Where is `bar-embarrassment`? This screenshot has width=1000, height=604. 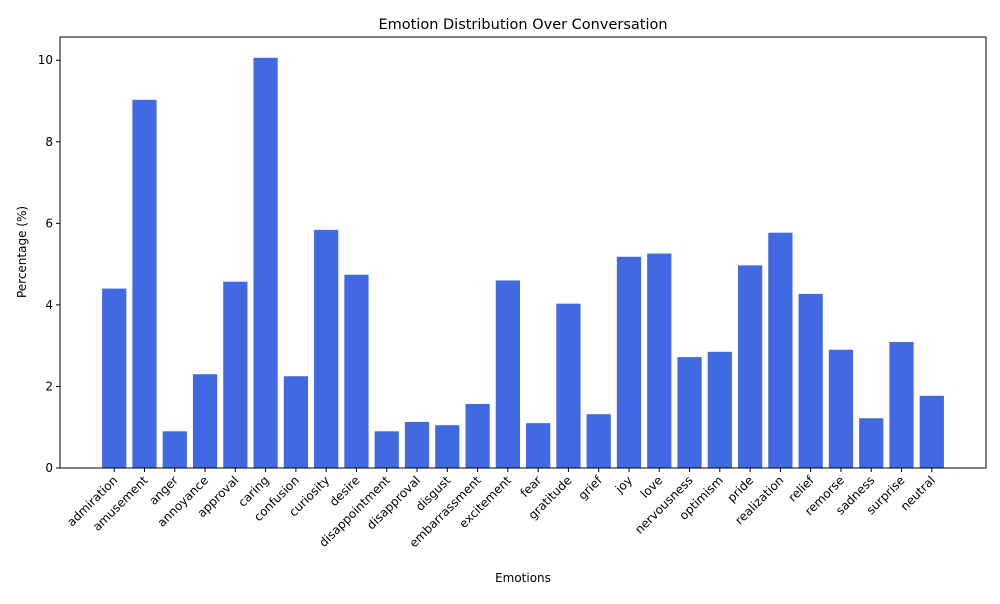
bar-embarrassment is located at coordinates (477, 435).